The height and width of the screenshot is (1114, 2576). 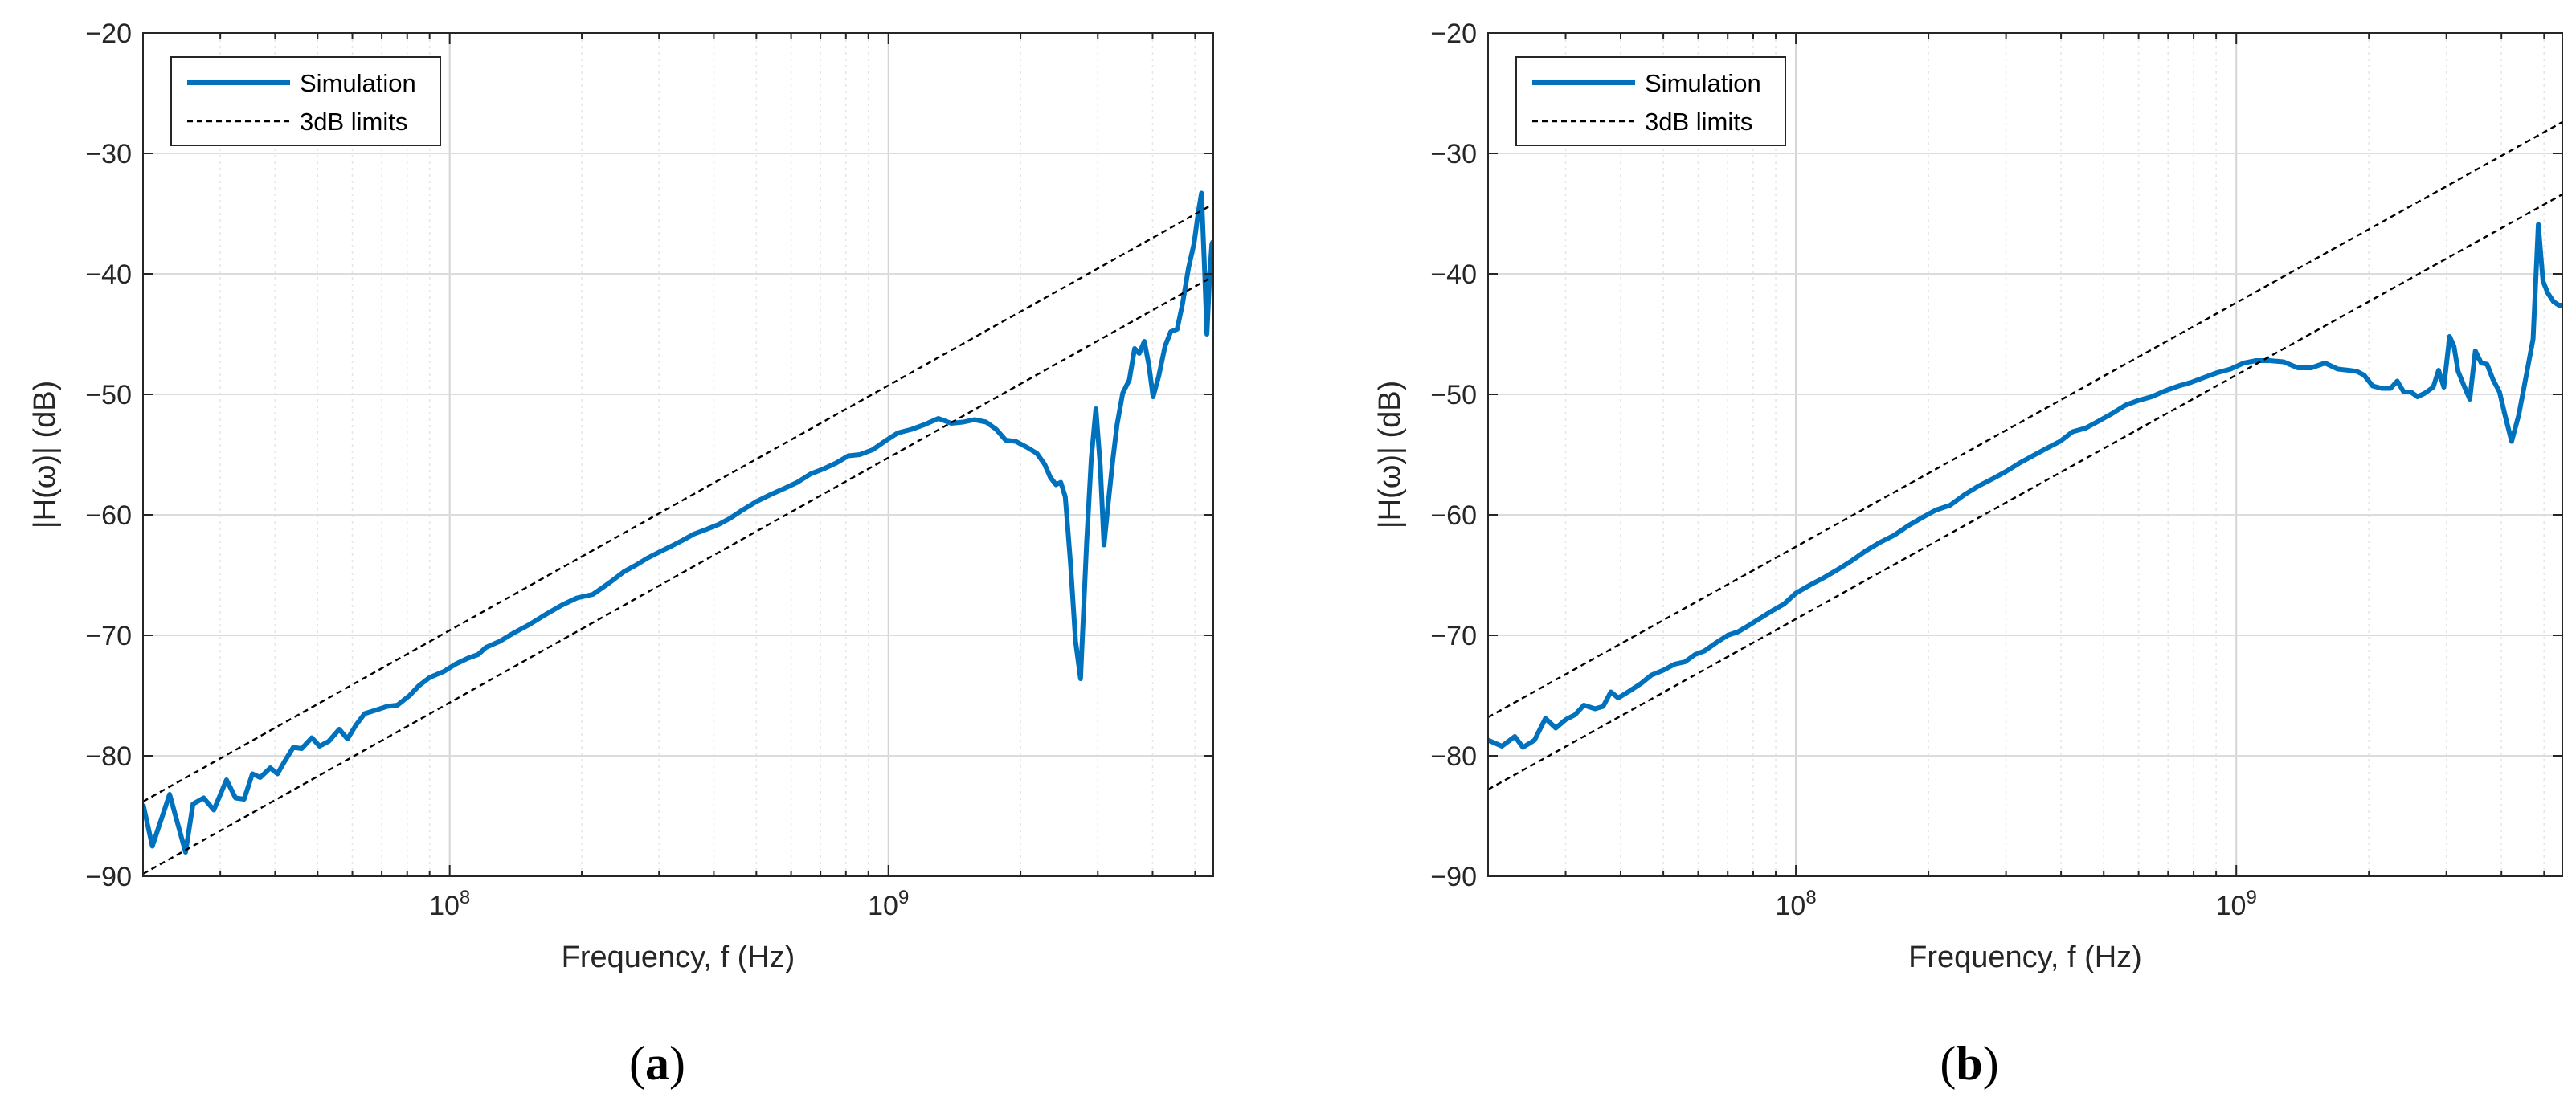 I want to click on panel-label-b: (b), so click(x=1969, y=1063).